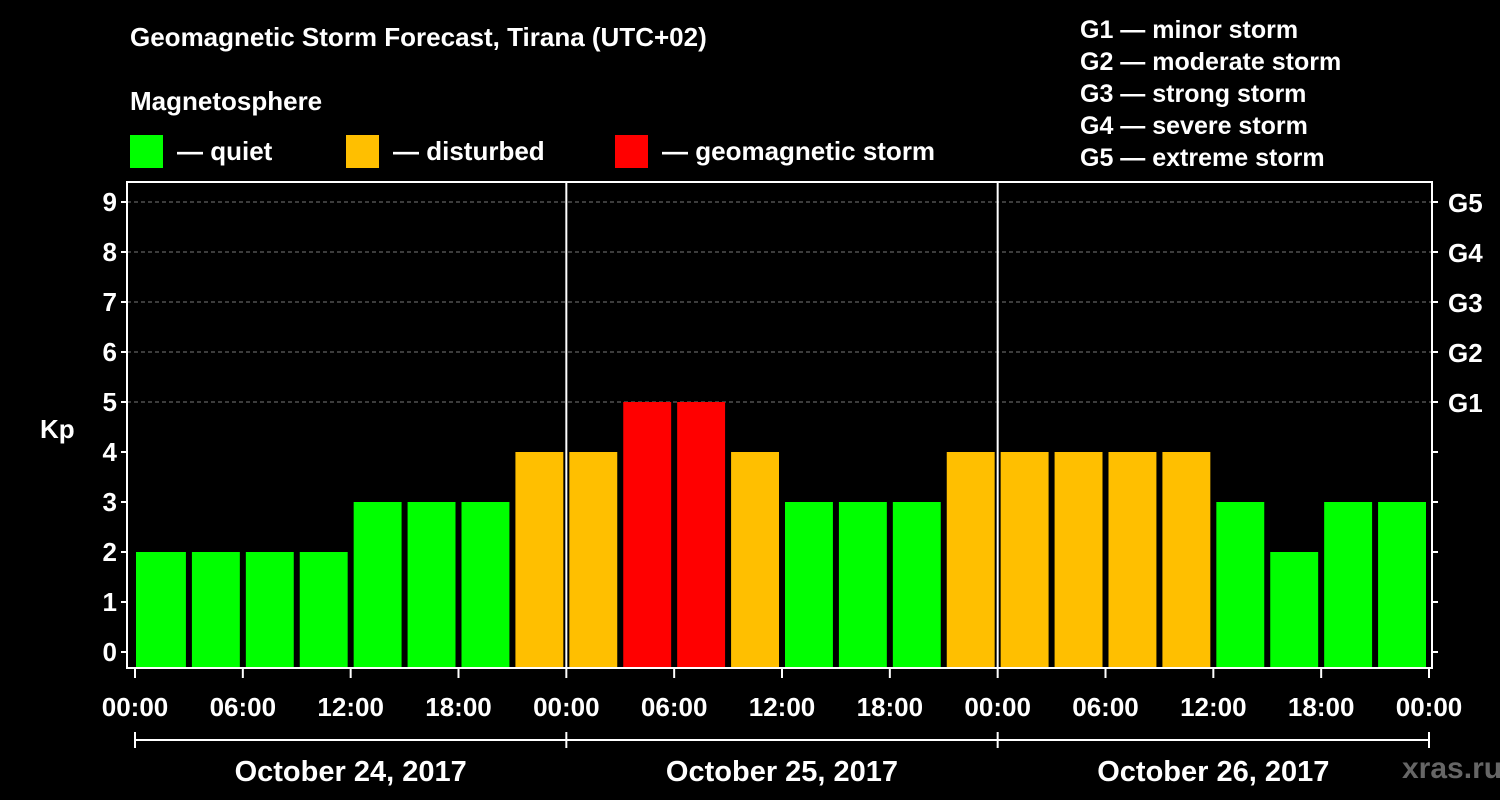 The height and width of the screenshot is (800, 1500). I want to click on legend-item-storm: — geomagnetic storm, so click(775, 151).